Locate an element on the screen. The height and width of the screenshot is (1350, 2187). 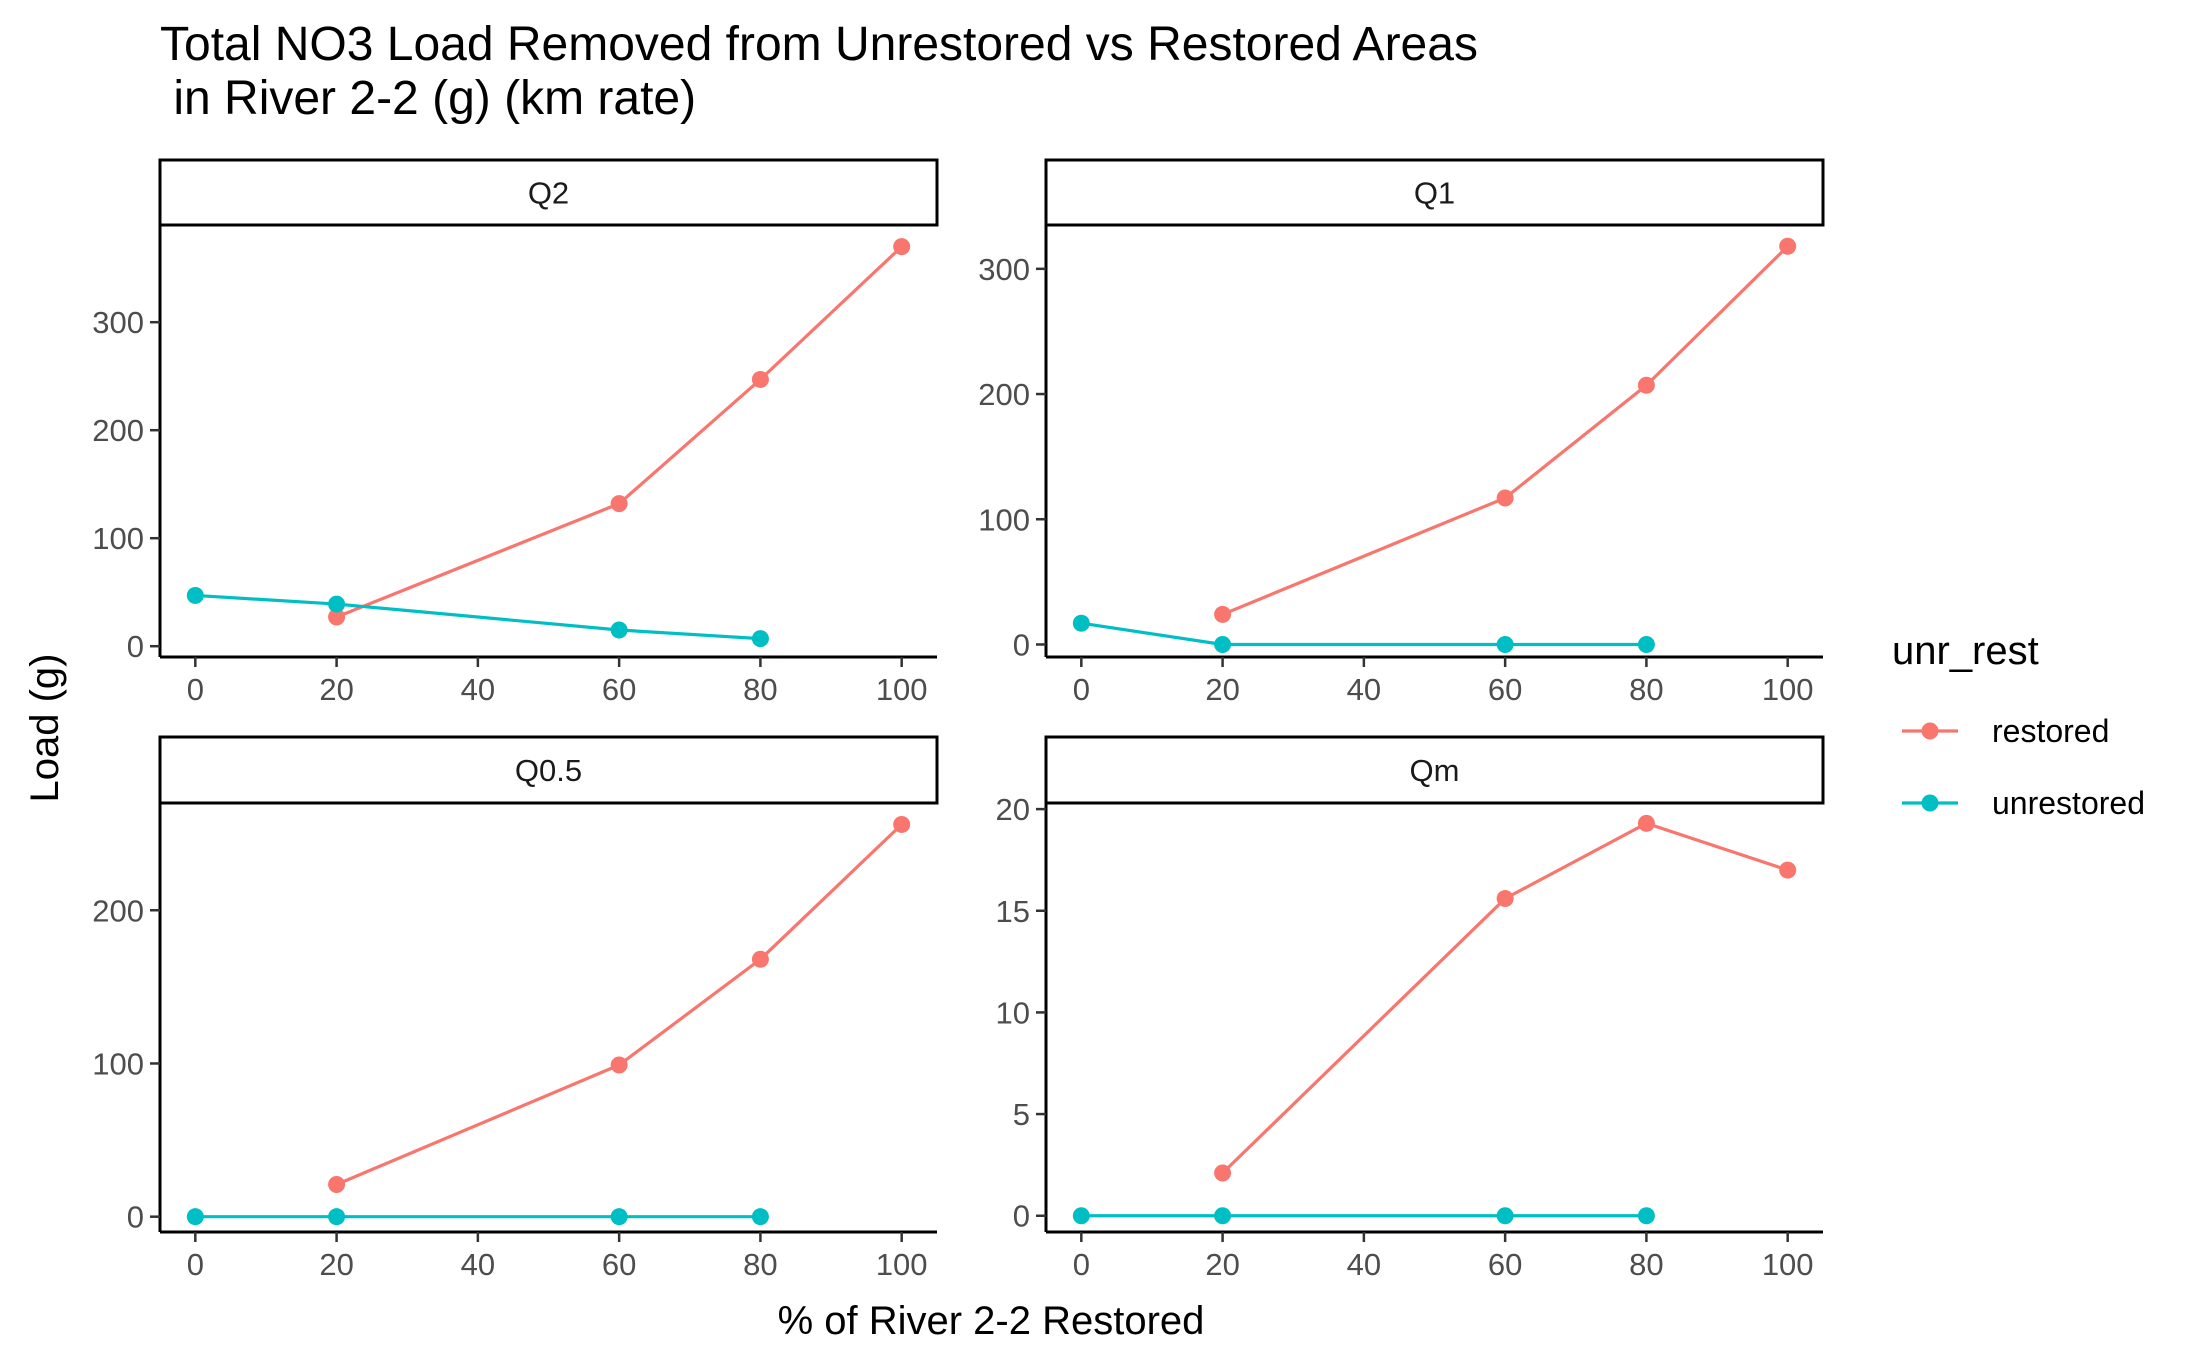
legend-label: unrestored is located at coordinates (2068, 803).